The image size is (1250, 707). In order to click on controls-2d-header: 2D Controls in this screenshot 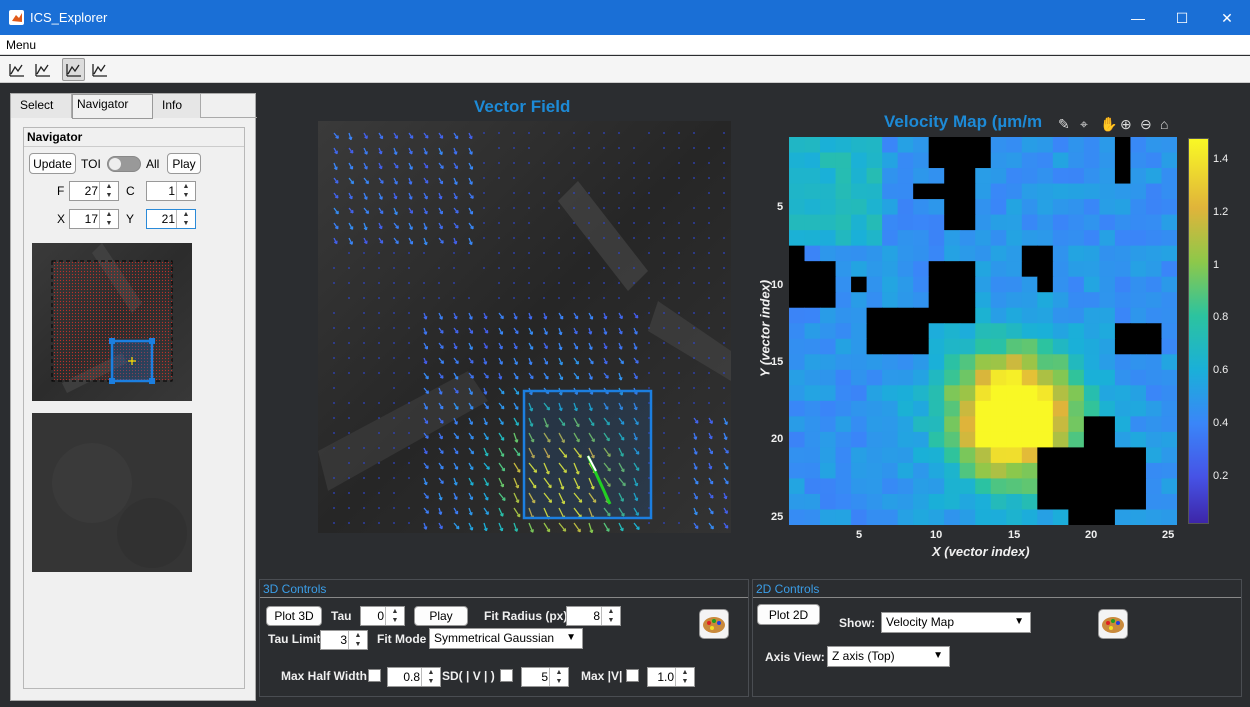, I will do `click(997, 589)`.